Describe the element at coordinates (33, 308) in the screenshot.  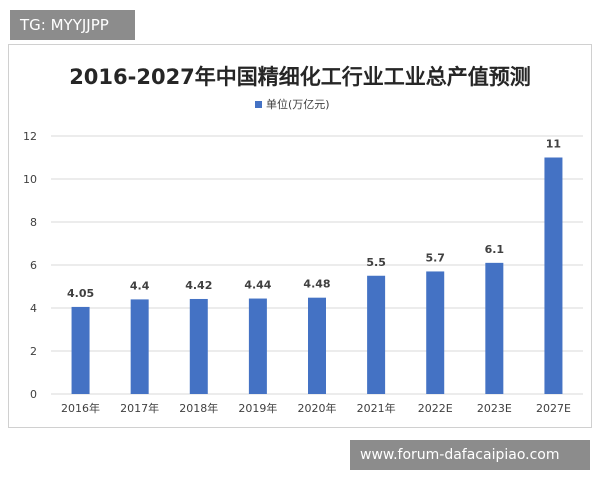
I see `y-tick-label: 4` at that location.